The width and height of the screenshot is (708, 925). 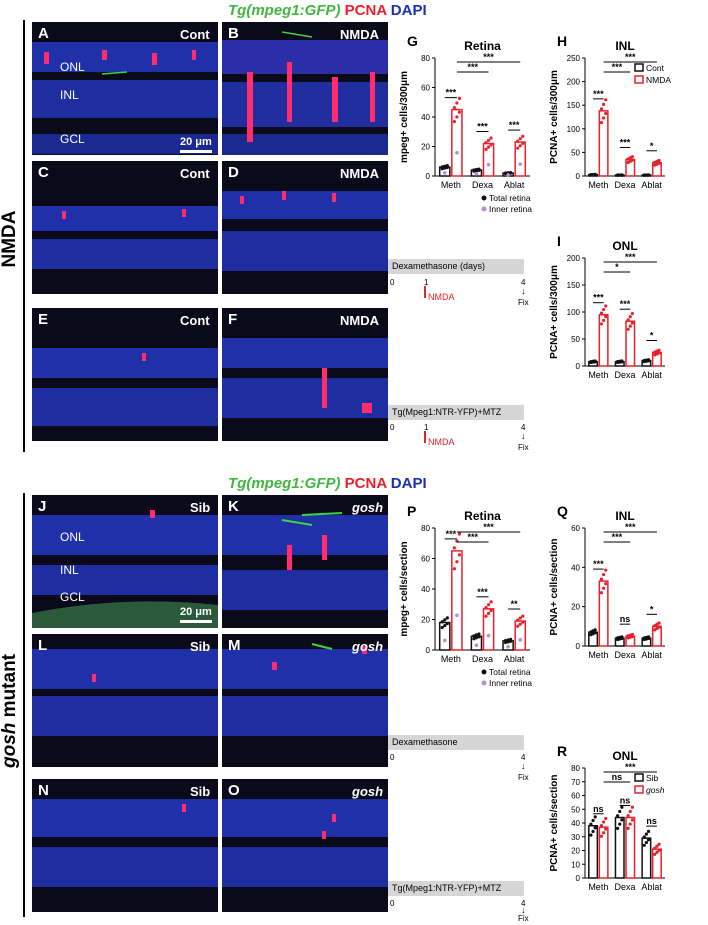 I want to click on x-tick-label: Meth, so click(x=598, y=887).